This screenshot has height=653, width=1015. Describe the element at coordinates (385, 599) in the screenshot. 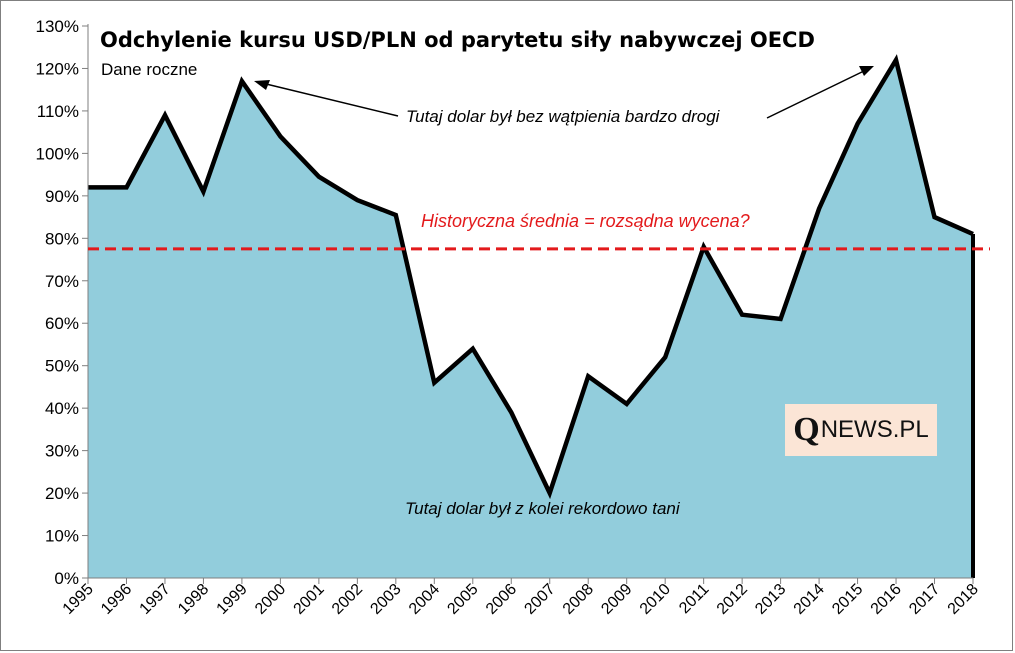

I see `x-tick-label: 2003` at that location.